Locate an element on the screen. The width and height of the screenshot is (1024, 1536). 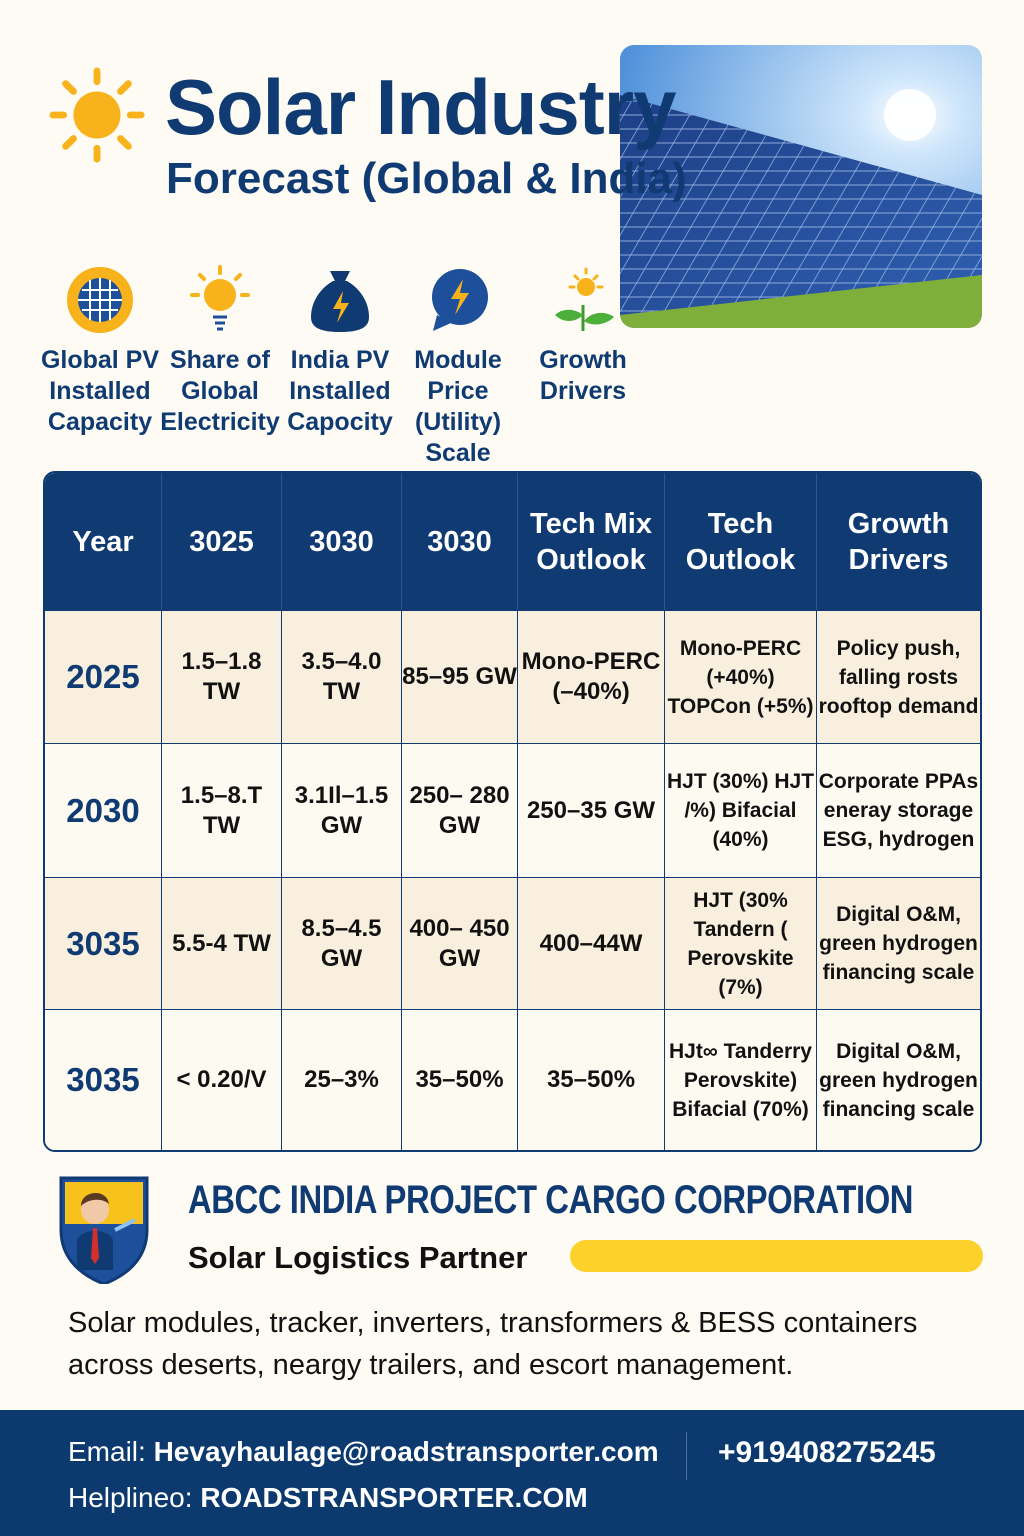
email-link: Hevayhaulage@roadstransporter.com is located at coordinates (406, 1451).